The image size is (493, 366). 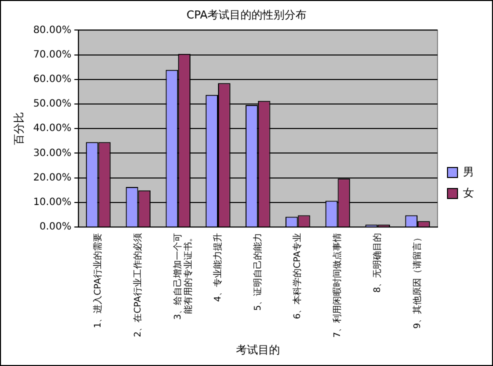 What do you see at coordinates (377, 263) in the screenshot?
I see `x-tick-label: 8、无明确目的` at bounding box center [377, 263].